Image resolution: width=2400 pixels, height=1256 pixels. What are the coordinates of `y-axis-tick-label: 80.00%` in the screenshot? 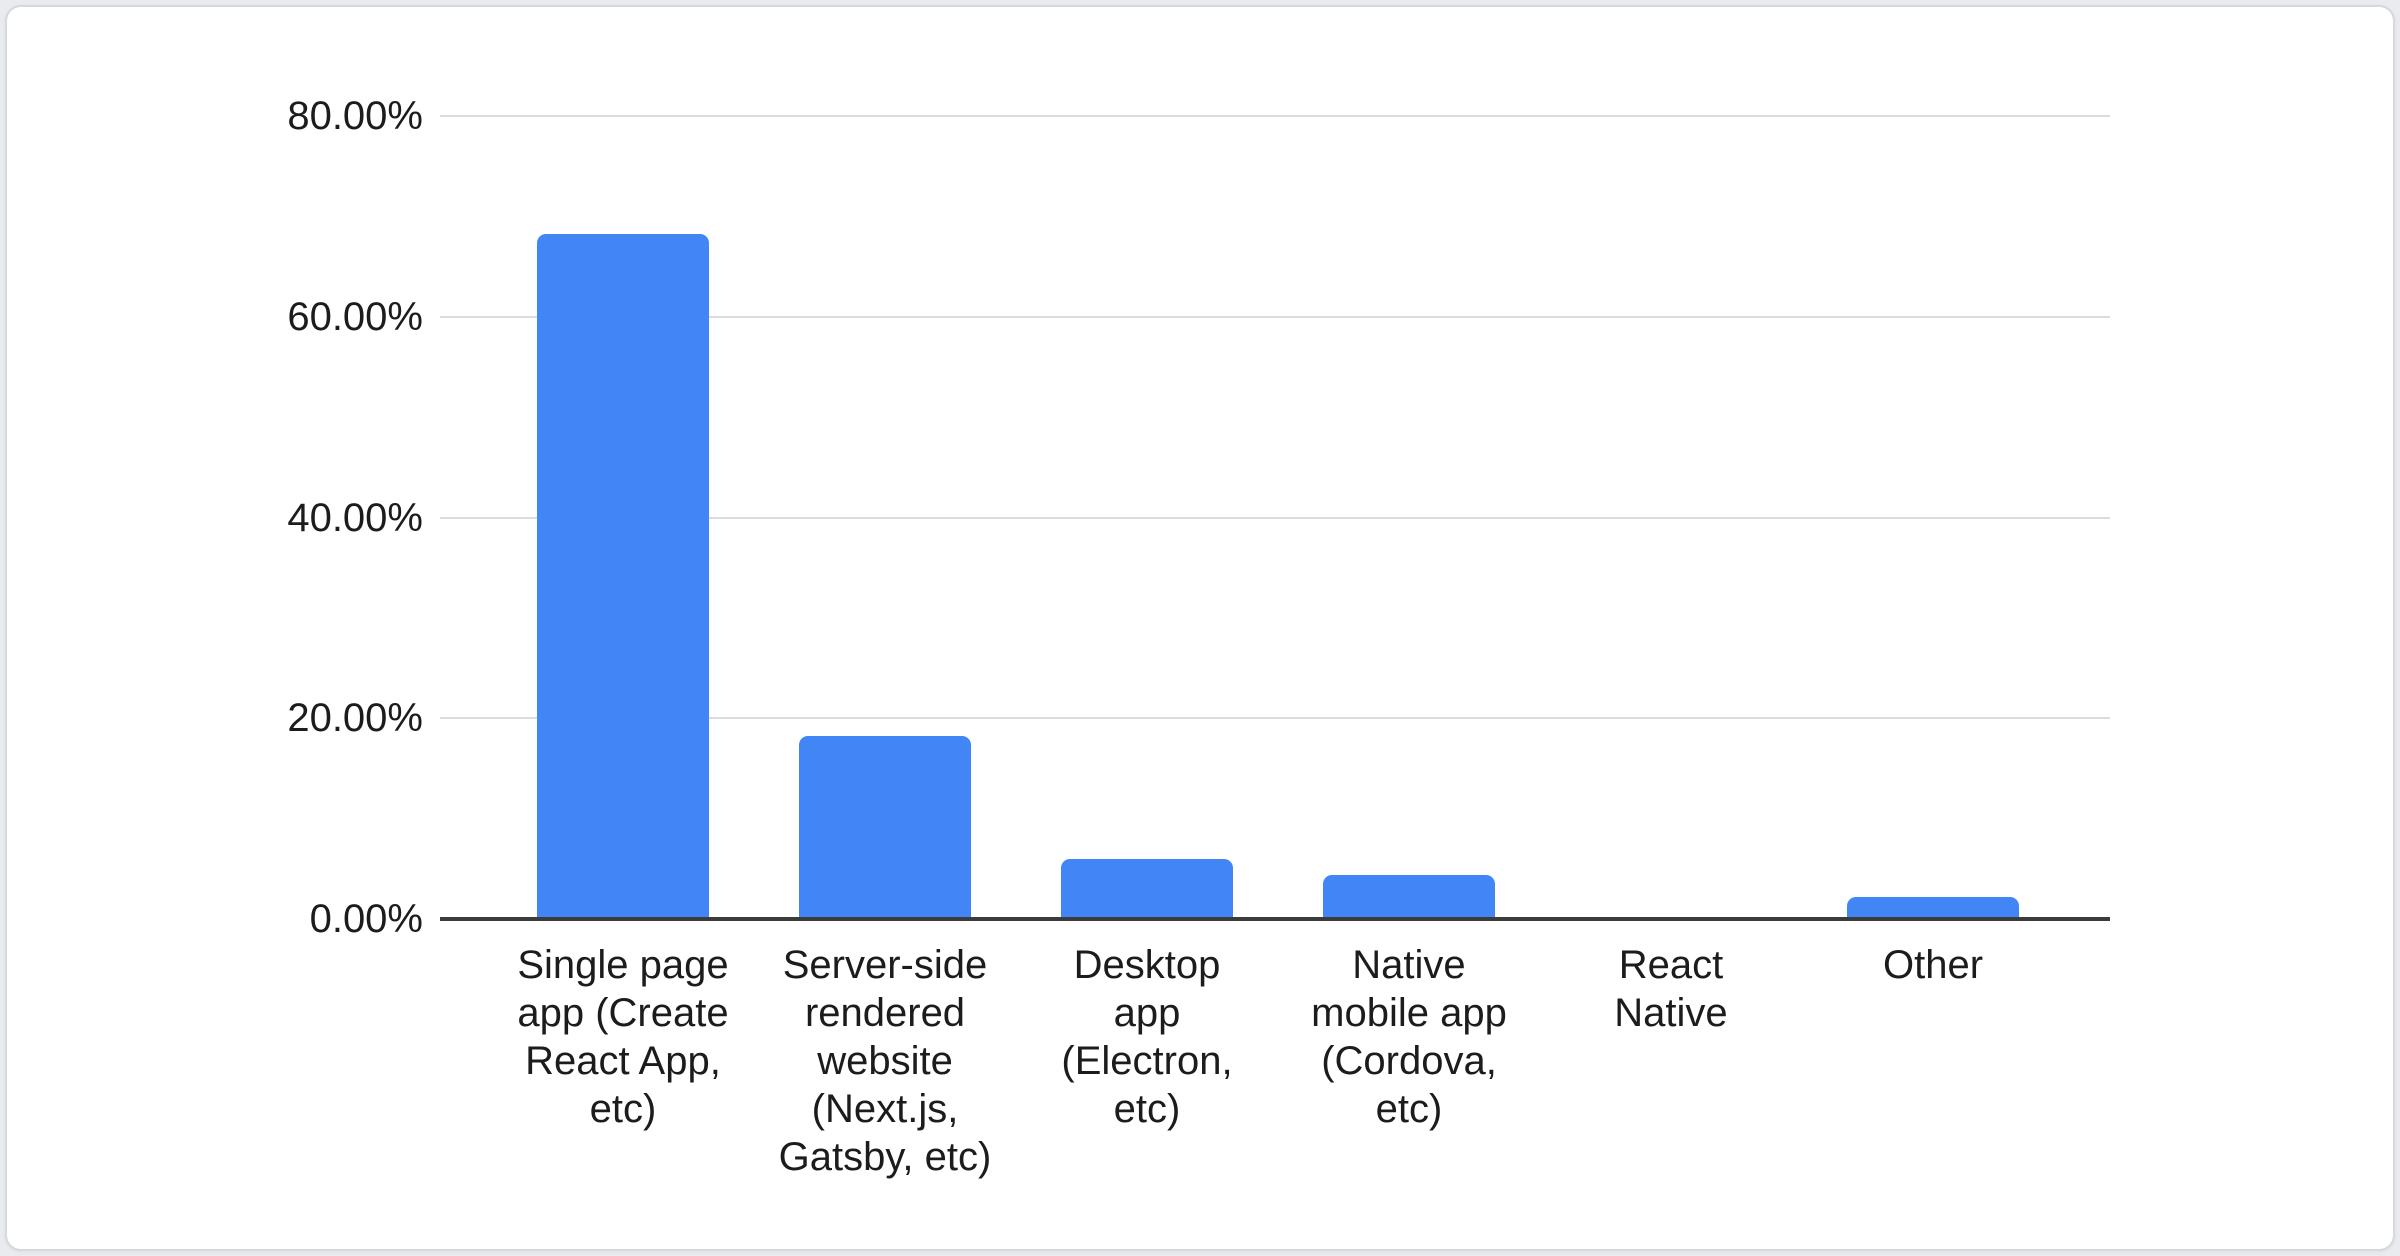 It's located at (355, 116).